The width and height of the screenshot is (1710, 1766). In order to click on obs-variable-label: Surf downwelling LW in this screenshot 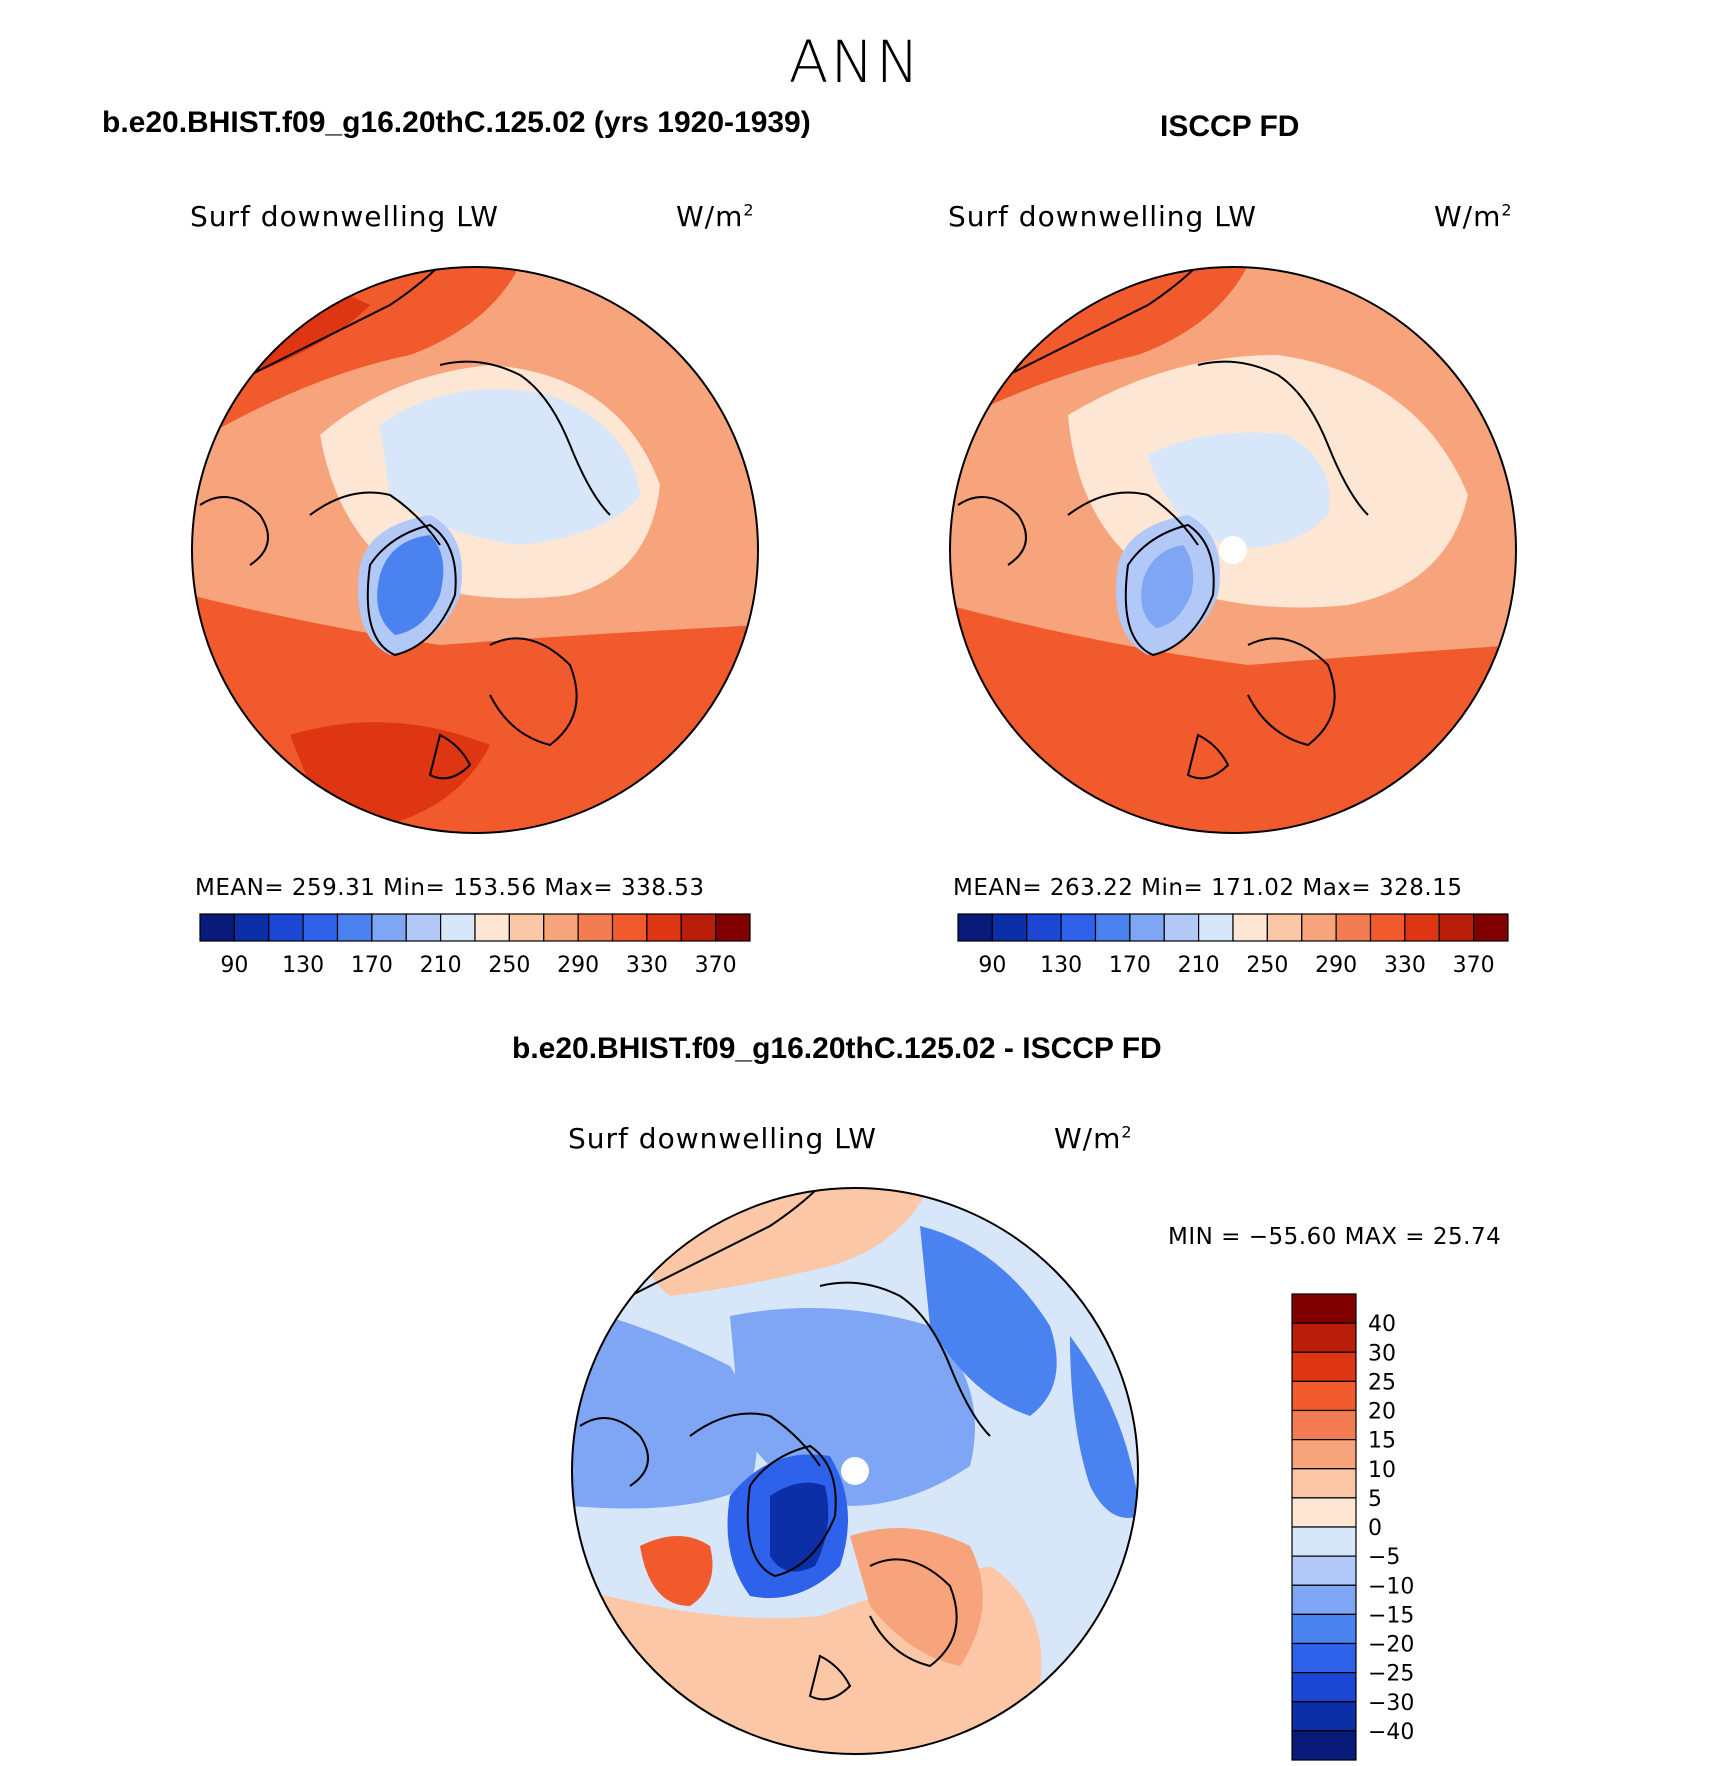, I will do `click(1102, 216)`.